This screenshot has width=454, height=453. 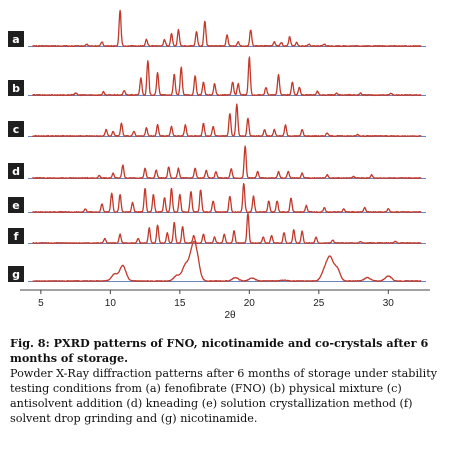 What do you see at coordinates (389, 303) in the screenshot?
I see `x-tick-label-30: 30` at bounding box center [389, 303].